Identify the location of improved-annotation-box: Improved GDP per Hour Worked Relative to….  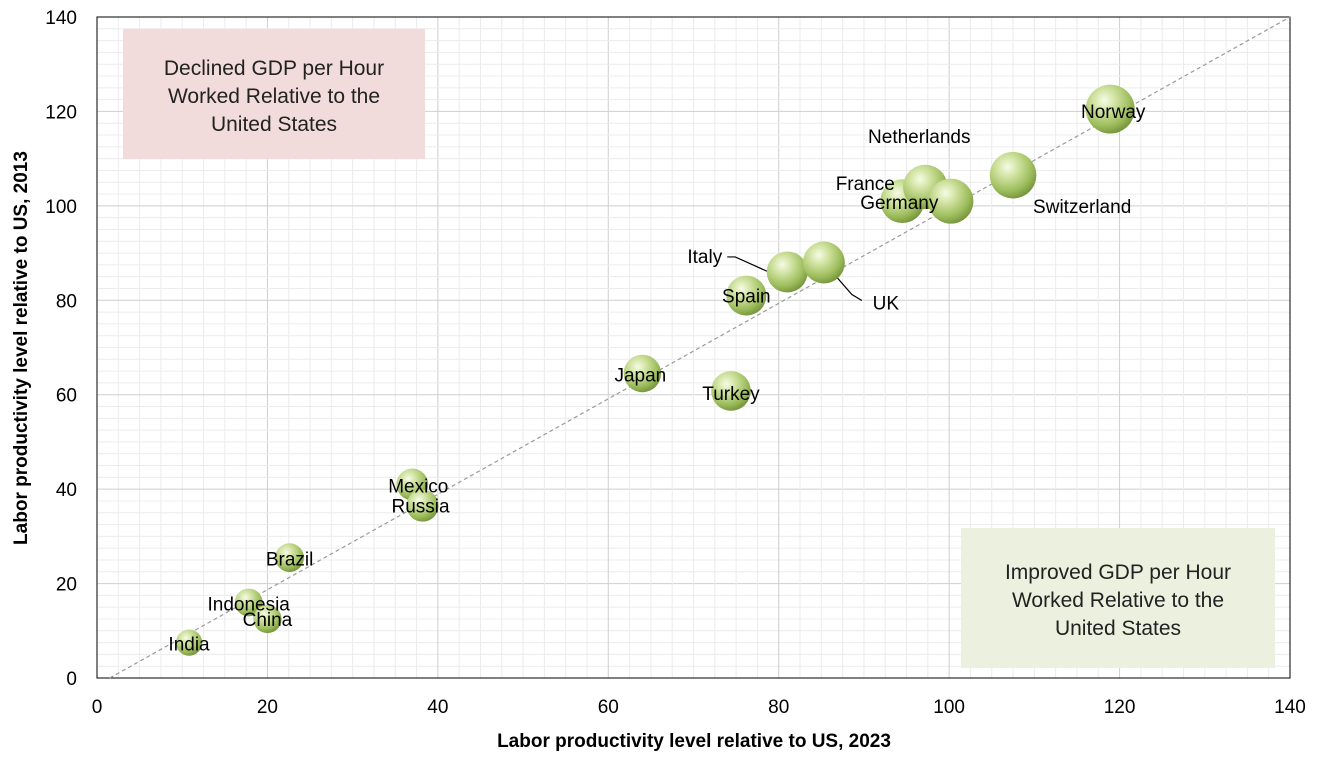
(1118, 598).